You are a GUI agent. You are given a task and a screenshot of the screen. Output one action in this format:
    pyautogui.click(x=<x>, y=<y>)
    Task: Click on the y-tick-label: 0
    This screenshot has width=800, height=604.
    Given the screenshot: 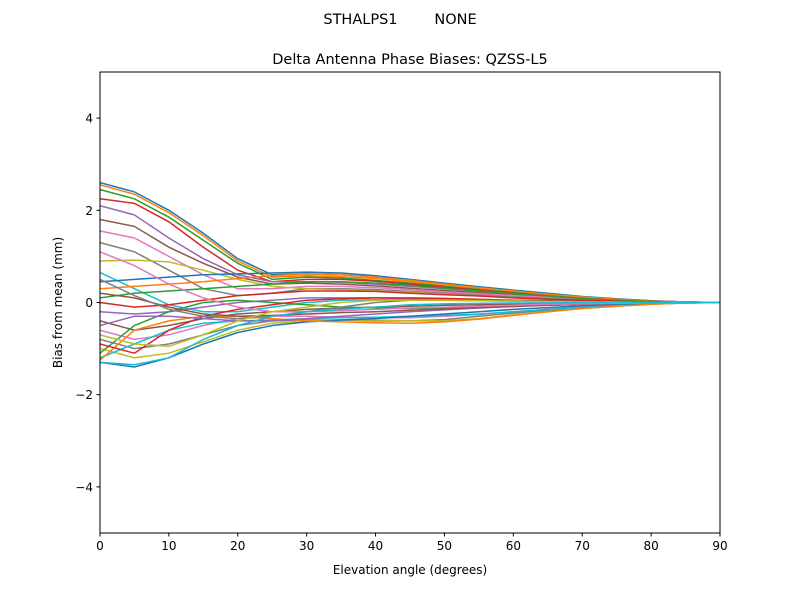 What is the action you would take?
    pyautogui.click(x=89, y=303)
    